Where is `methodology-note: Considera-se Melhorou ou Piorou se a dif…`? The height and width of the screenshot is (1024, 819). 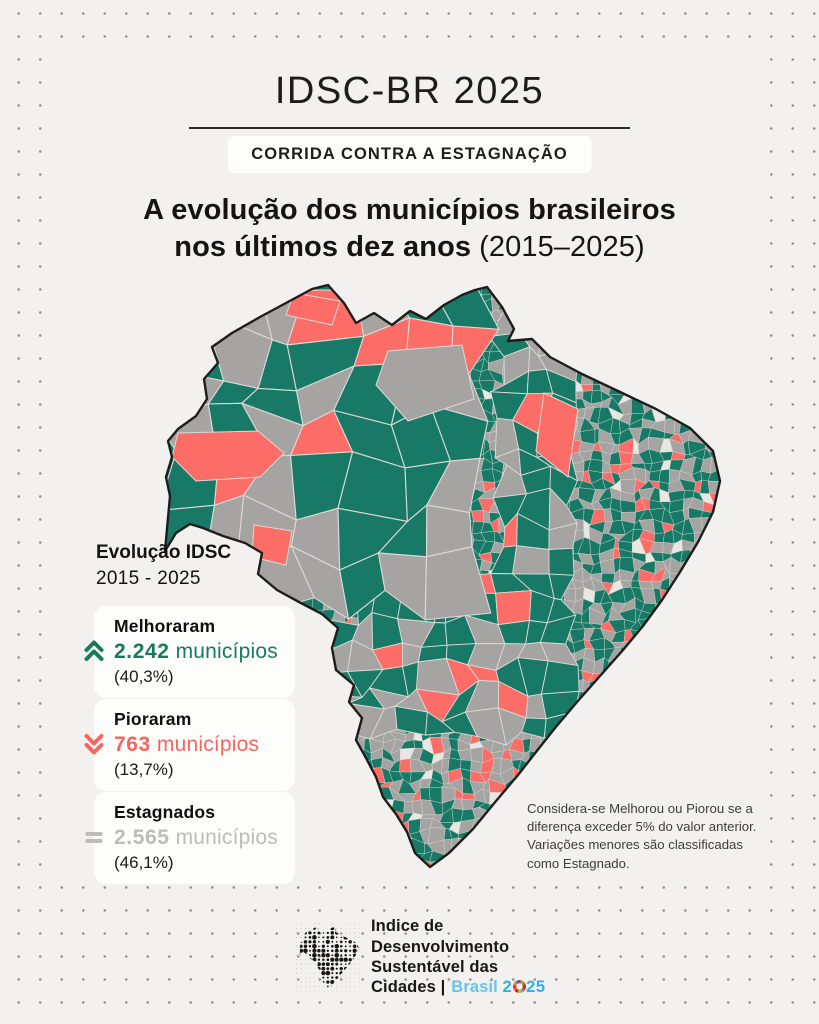
methodology-note: Considera-se Melhorou ou Piorou se a dif… is located at coordinates (642, 836).